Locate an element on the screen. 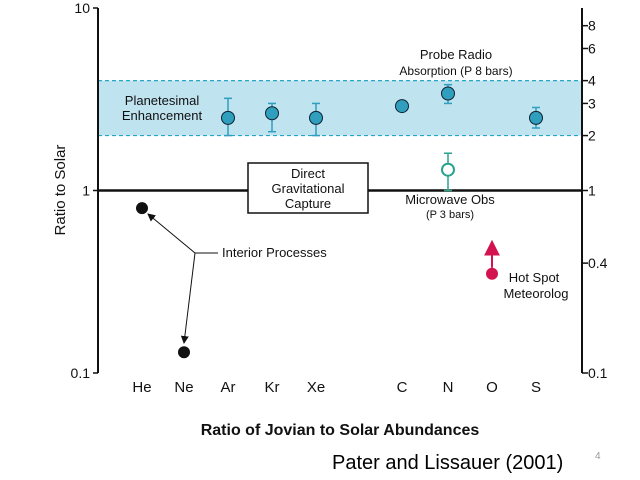 Image resolution: width=640 pixels, height=480 pixels. x-axis-label: Ratio of Jovian to Solar Abundances is located at coordinates (340, 430).